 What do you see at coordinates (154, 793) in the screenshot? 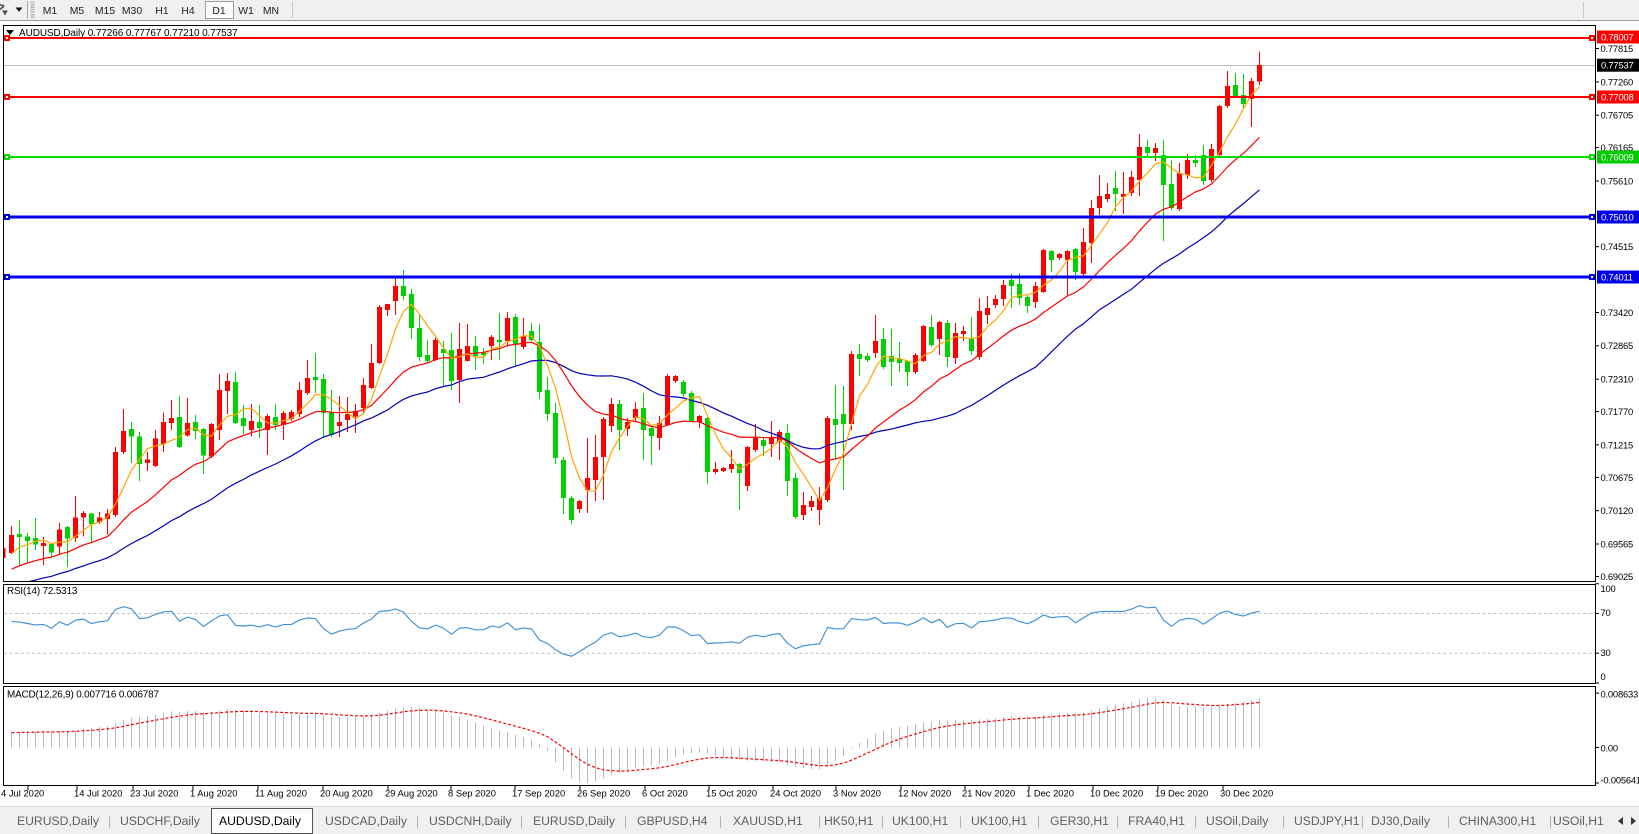
I see `svg-text: 23 Jul 2020` at bounding box center [154, 793].